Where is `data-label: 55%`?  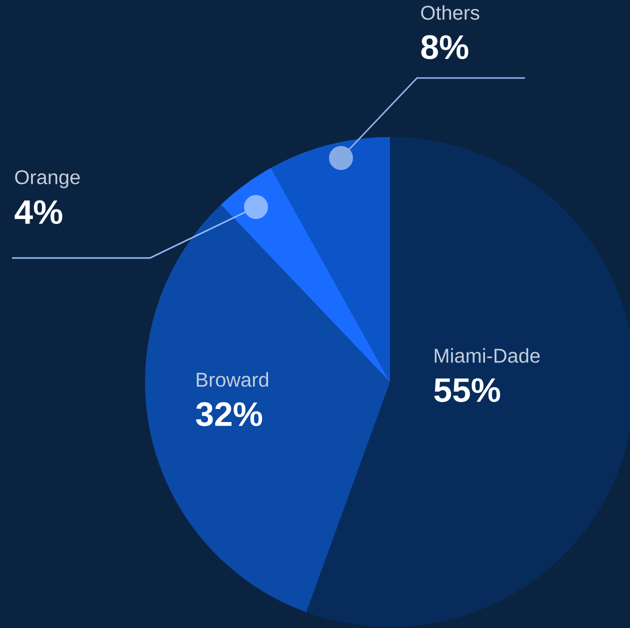 data-label: 55% is located at coordinates (467, 390).